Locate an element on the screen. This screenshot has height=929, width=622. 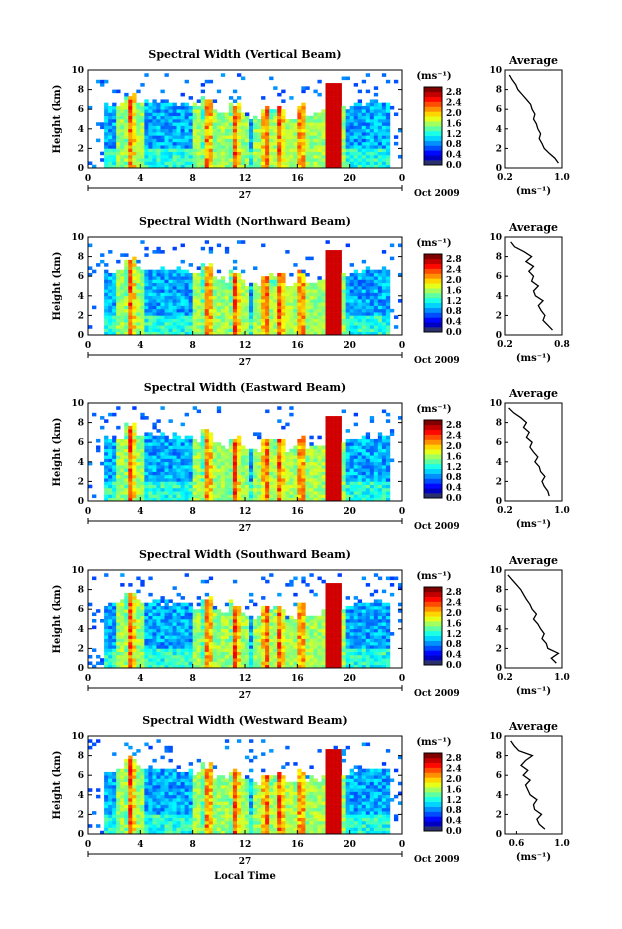
colorbar-frame is located at coordinates (433, 459).